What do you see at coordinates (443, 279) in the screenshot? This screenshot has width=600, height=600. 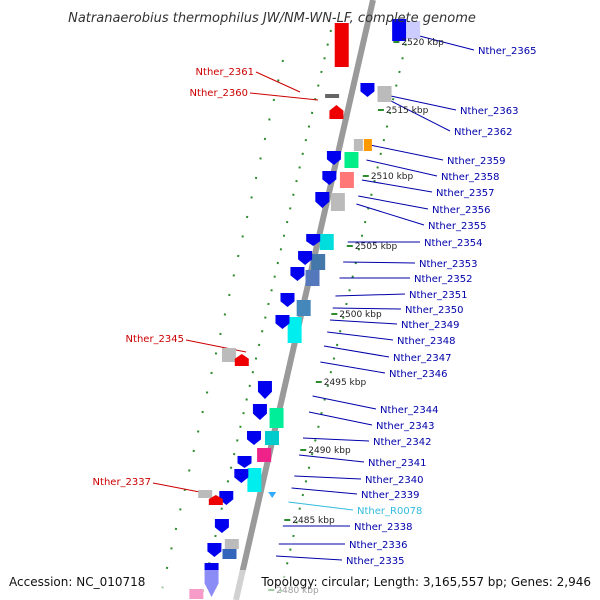 I see `gene-label-nther-2352: Nther_2352` at bounding box center [443, 279].